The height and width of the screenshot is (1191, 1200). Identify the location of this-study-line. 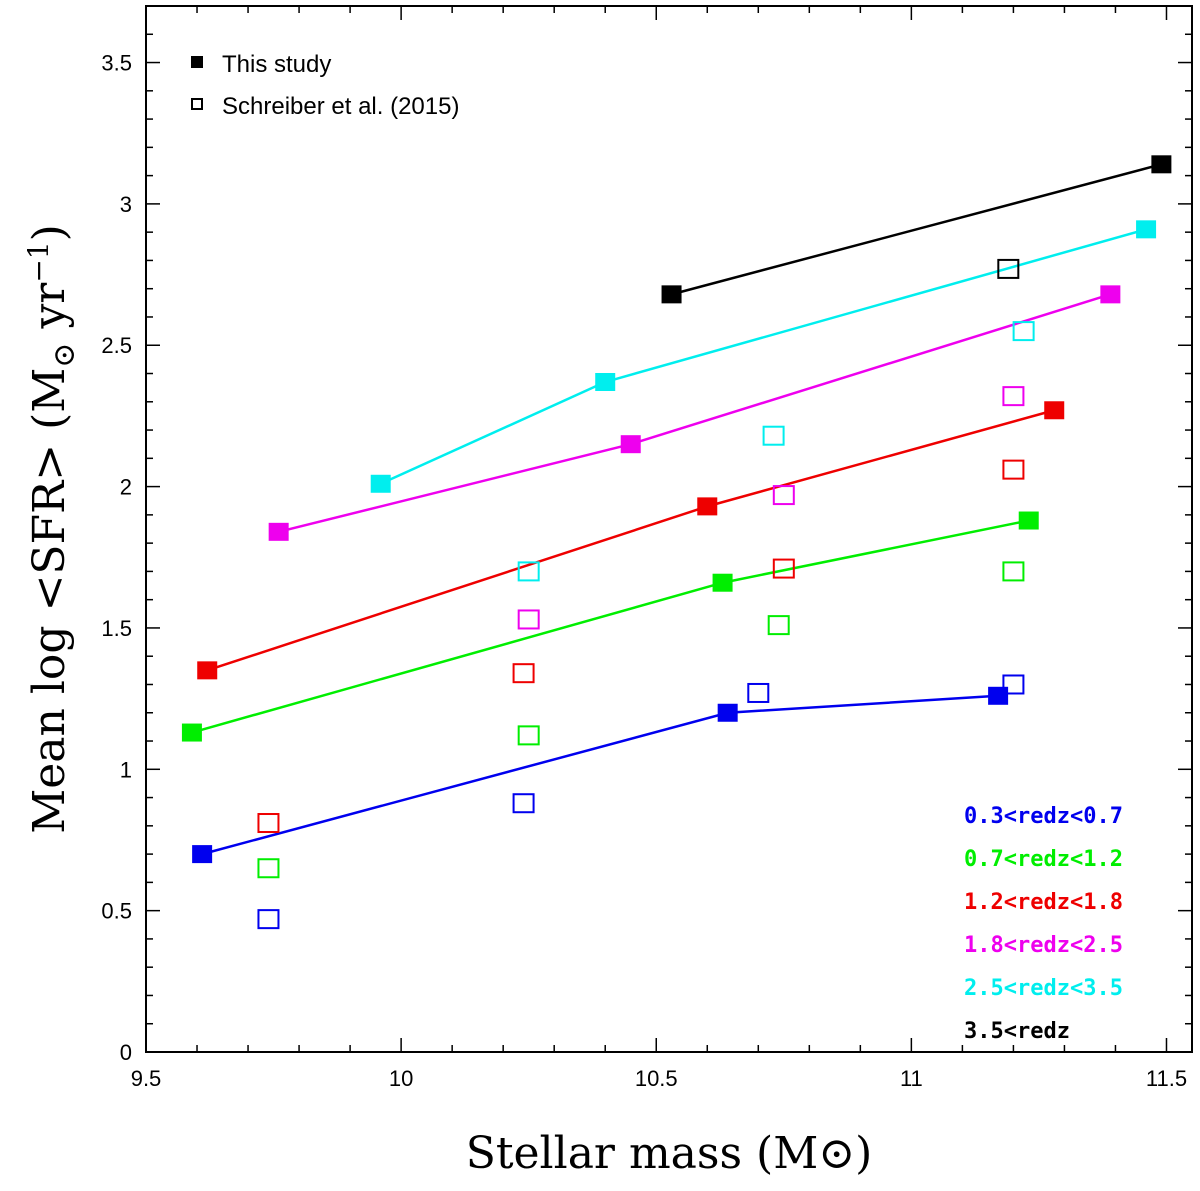
(916, 229).